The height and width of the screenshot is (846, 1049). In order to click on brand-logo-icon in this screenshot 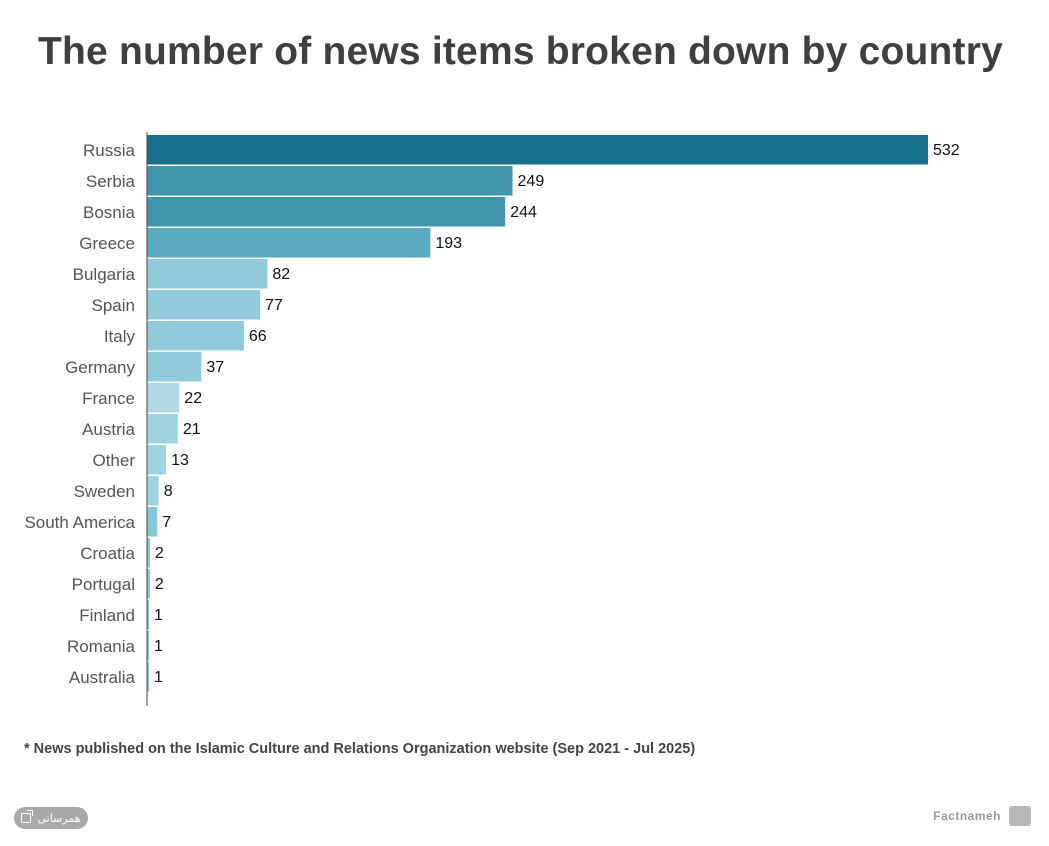, I will do `click(1020, 816)`.